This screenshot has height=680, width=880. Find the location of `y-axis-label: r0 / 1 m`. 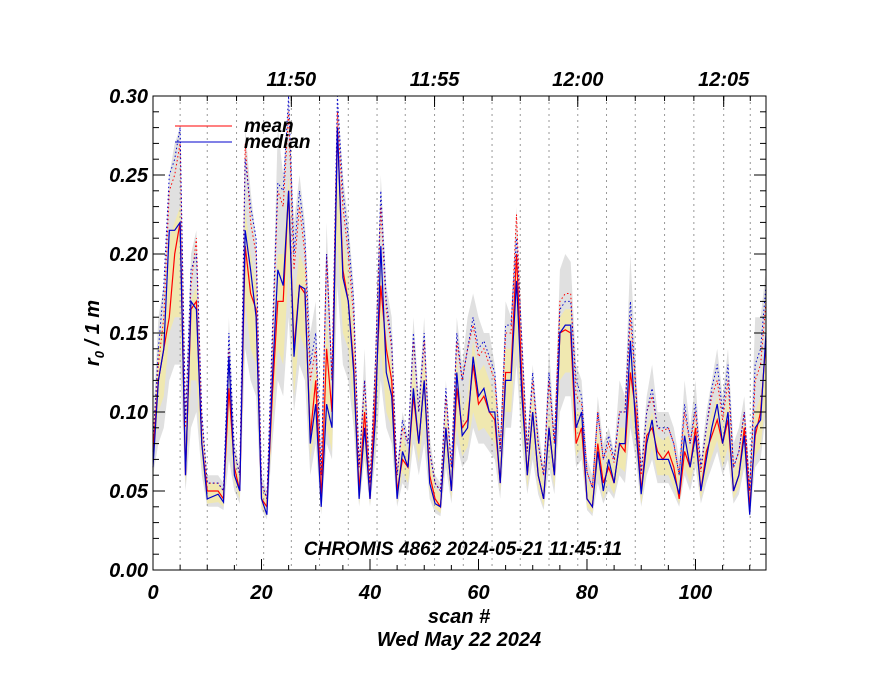

y-axis-label: r0 / 1 m is located at coordinates (94, 333).